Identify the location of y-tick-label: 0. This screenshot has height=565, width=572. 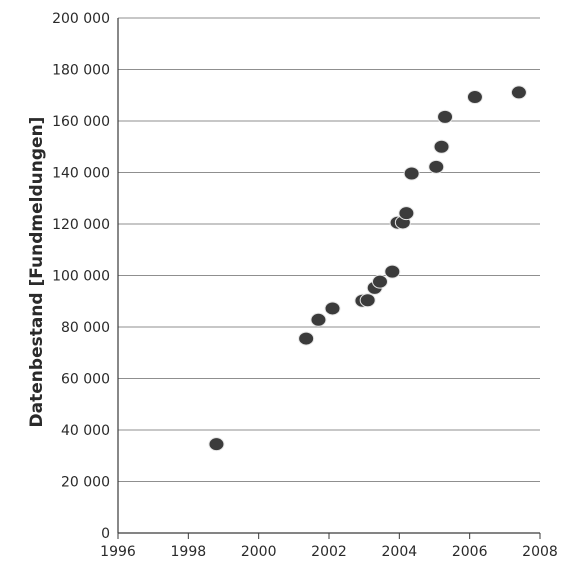
(105, 534).